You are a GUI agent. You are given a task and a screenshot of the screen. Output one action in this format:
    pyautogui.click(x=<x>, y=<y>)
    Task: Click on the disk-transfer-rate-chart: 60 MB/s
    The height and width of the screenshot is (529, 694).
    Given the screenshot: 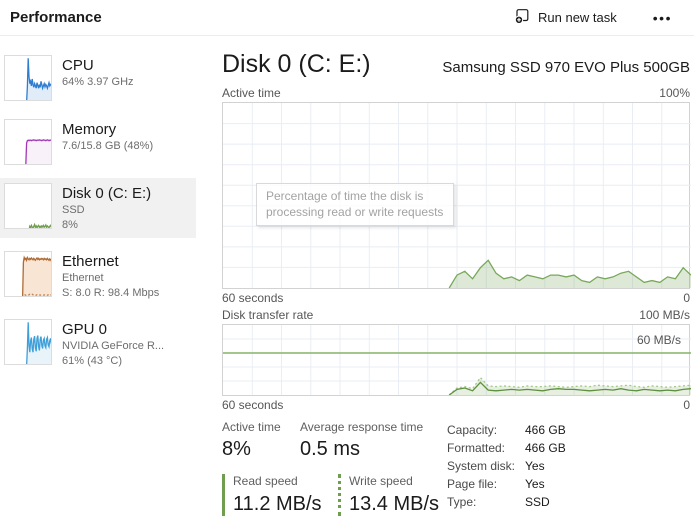 What is the action you would take?
    pyautogui.click(x=456, y=360)
    